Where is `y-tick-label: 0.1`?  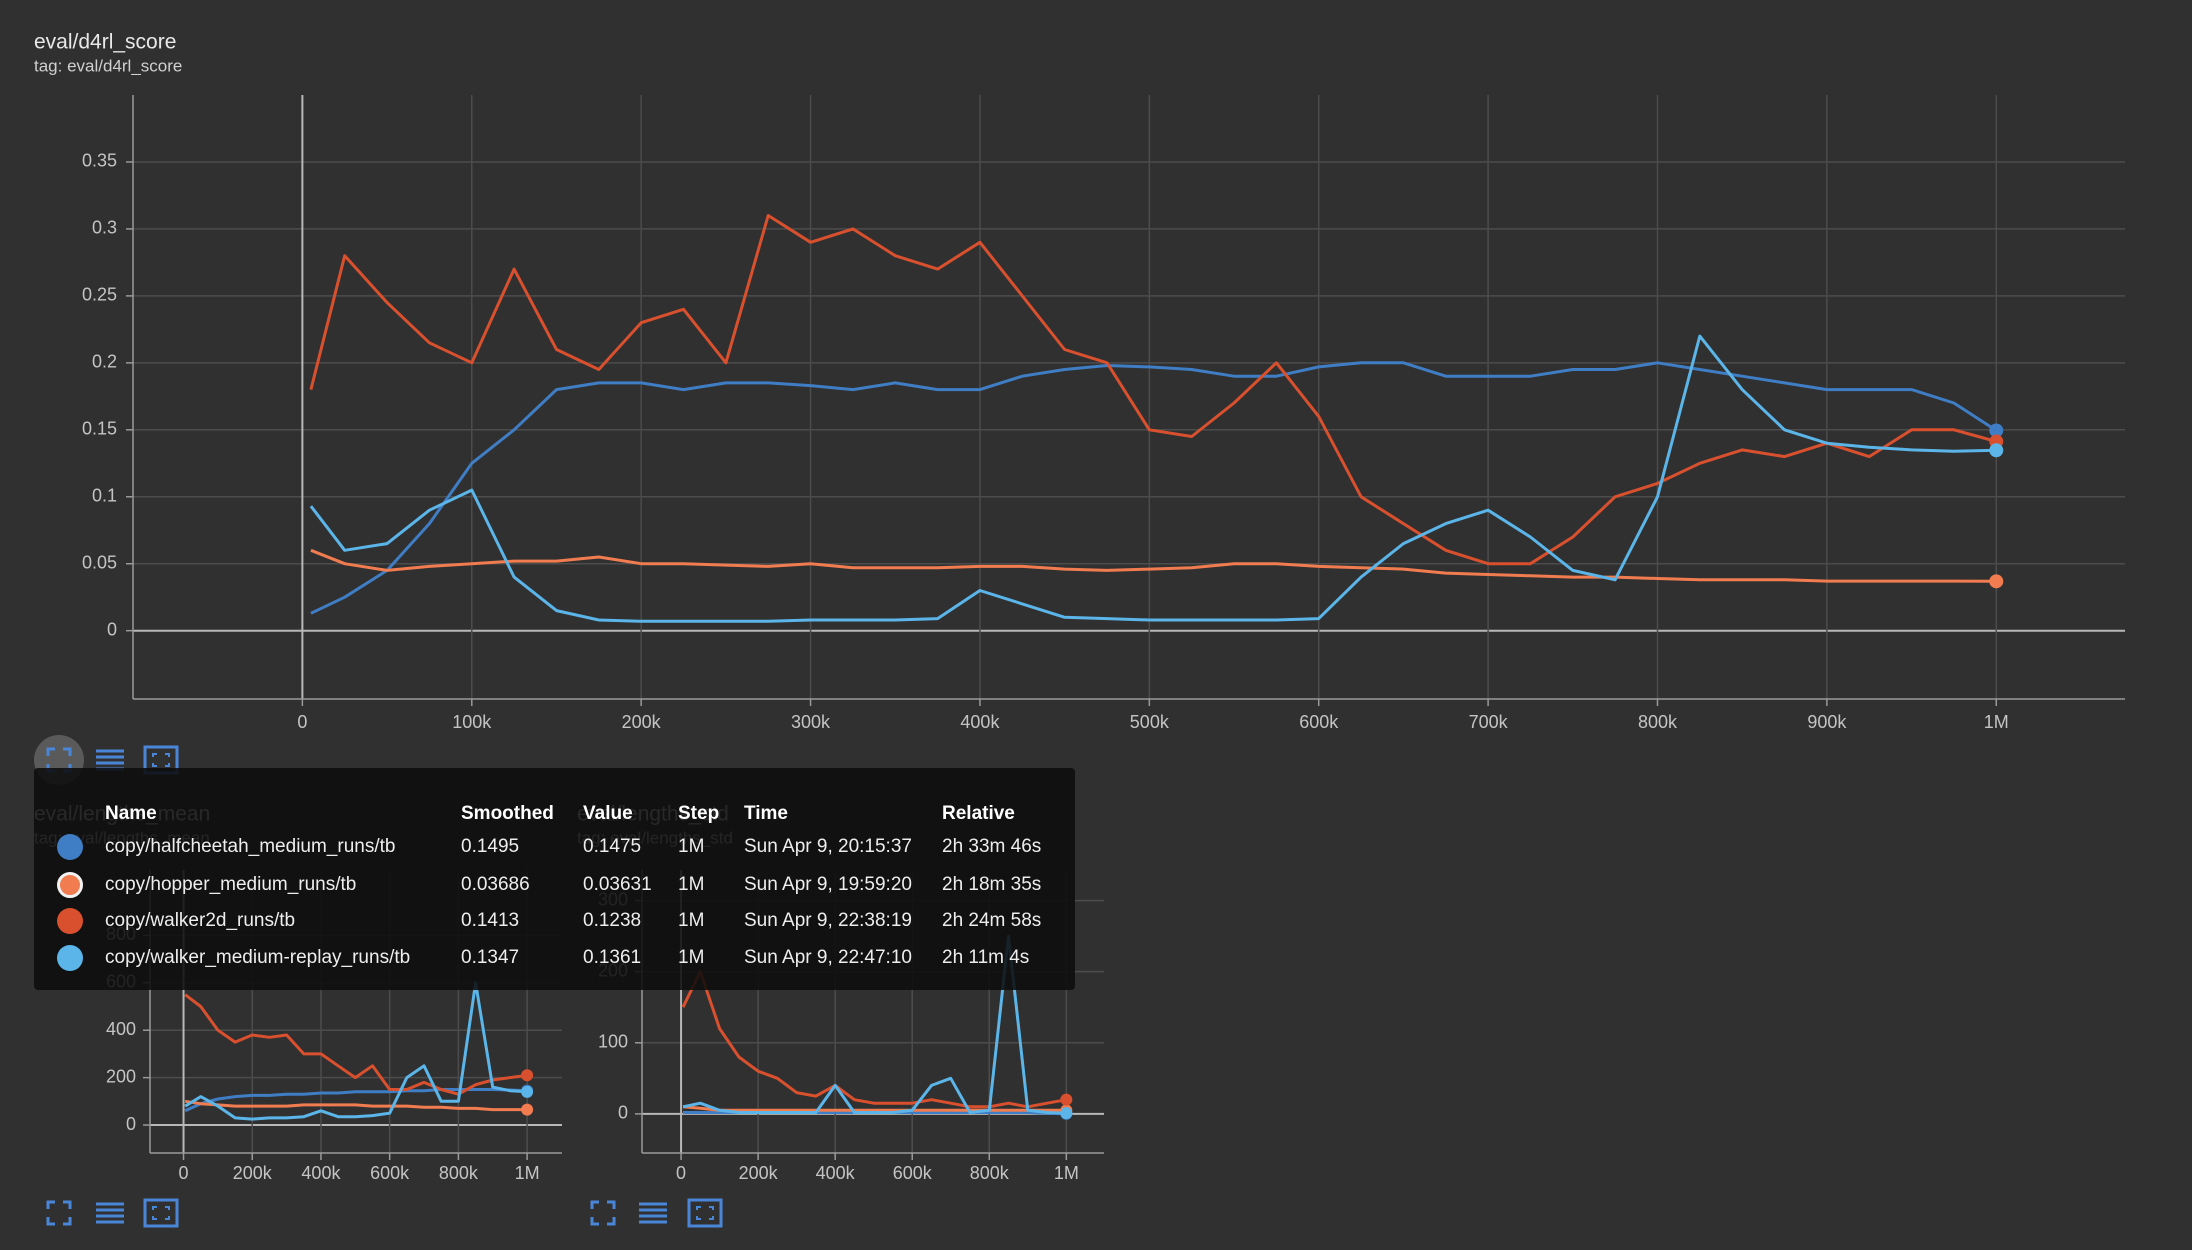 y-tick-label: 0.1 is located at coordinates (104, 496).